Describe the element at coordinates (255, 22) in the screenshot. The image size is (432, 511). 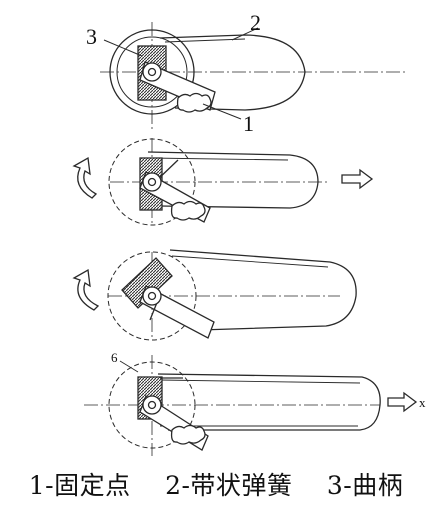
I see `callout-2: 2` at that location.